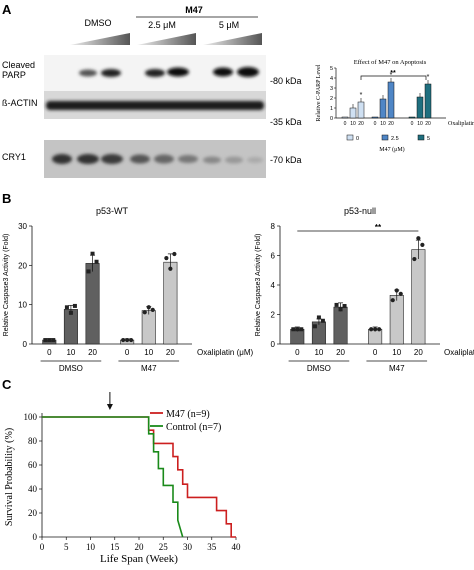 Image resolution: width=474 pixels, height=570 pixels. What do you see at coordinates (22, 265) in the screenshot?
I see `chart-ytick-label: 20` at bounding box center [22, 265].